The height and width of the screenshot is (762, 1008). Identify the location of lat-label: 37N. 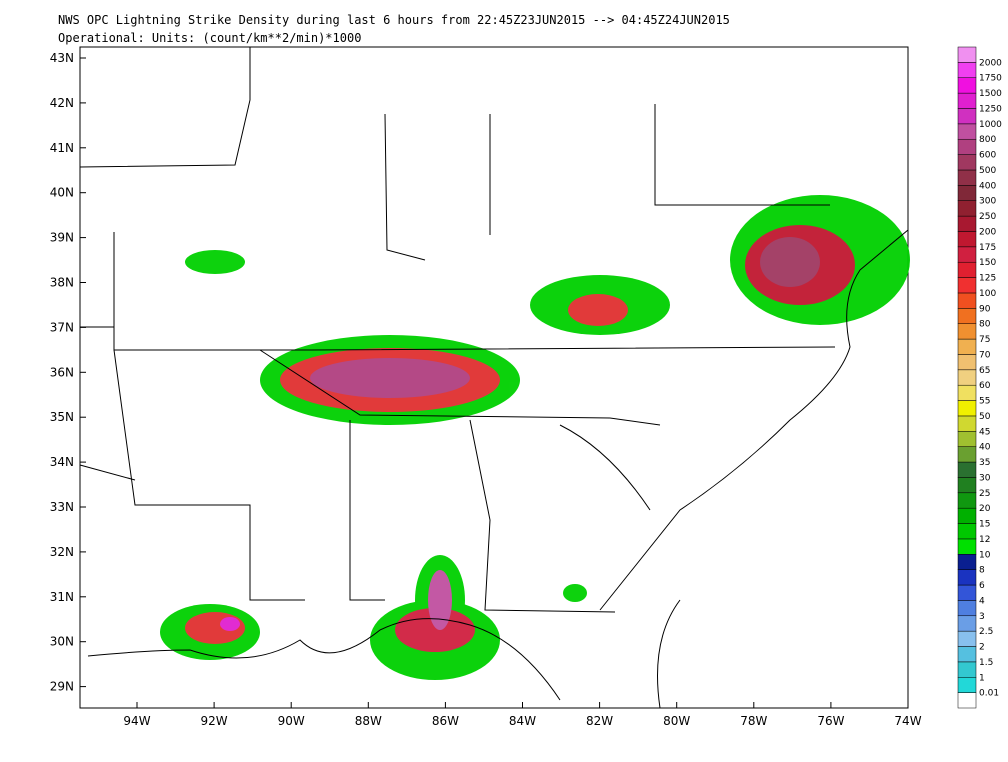
(62, 327).